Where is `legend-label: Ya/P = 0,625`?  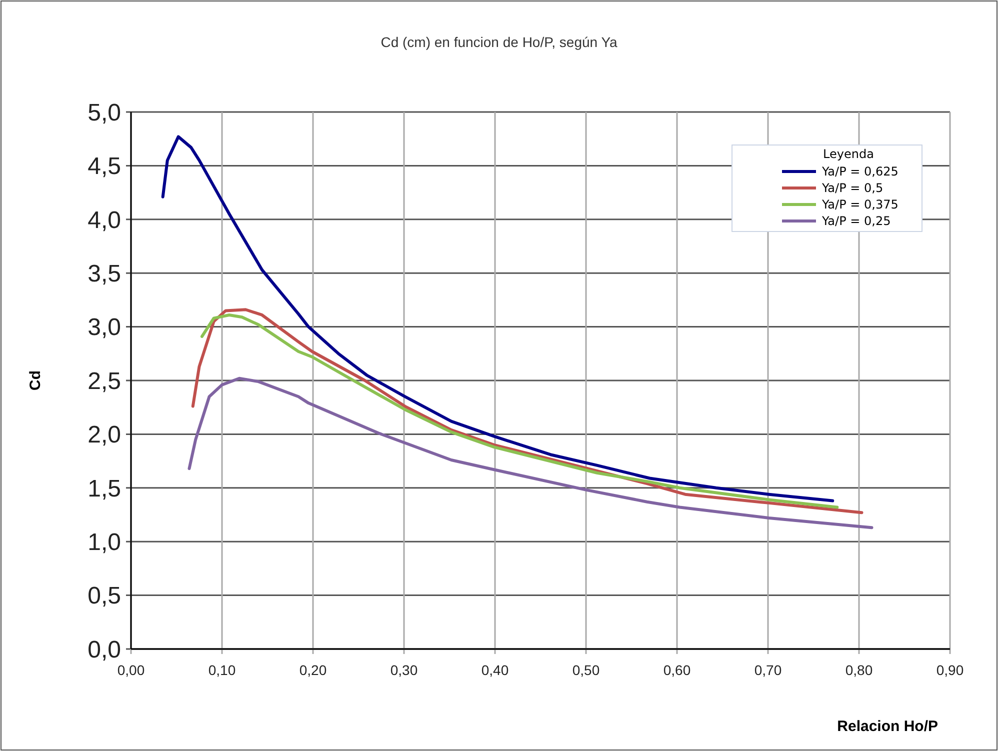 legend-label: Ya/P = 0,625 is located at coordinates (859, 171).